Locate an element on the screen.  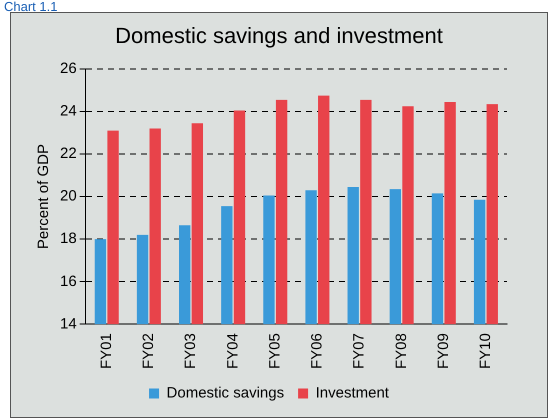
y-tick-label: 20 is located at coordinates (68, 196).